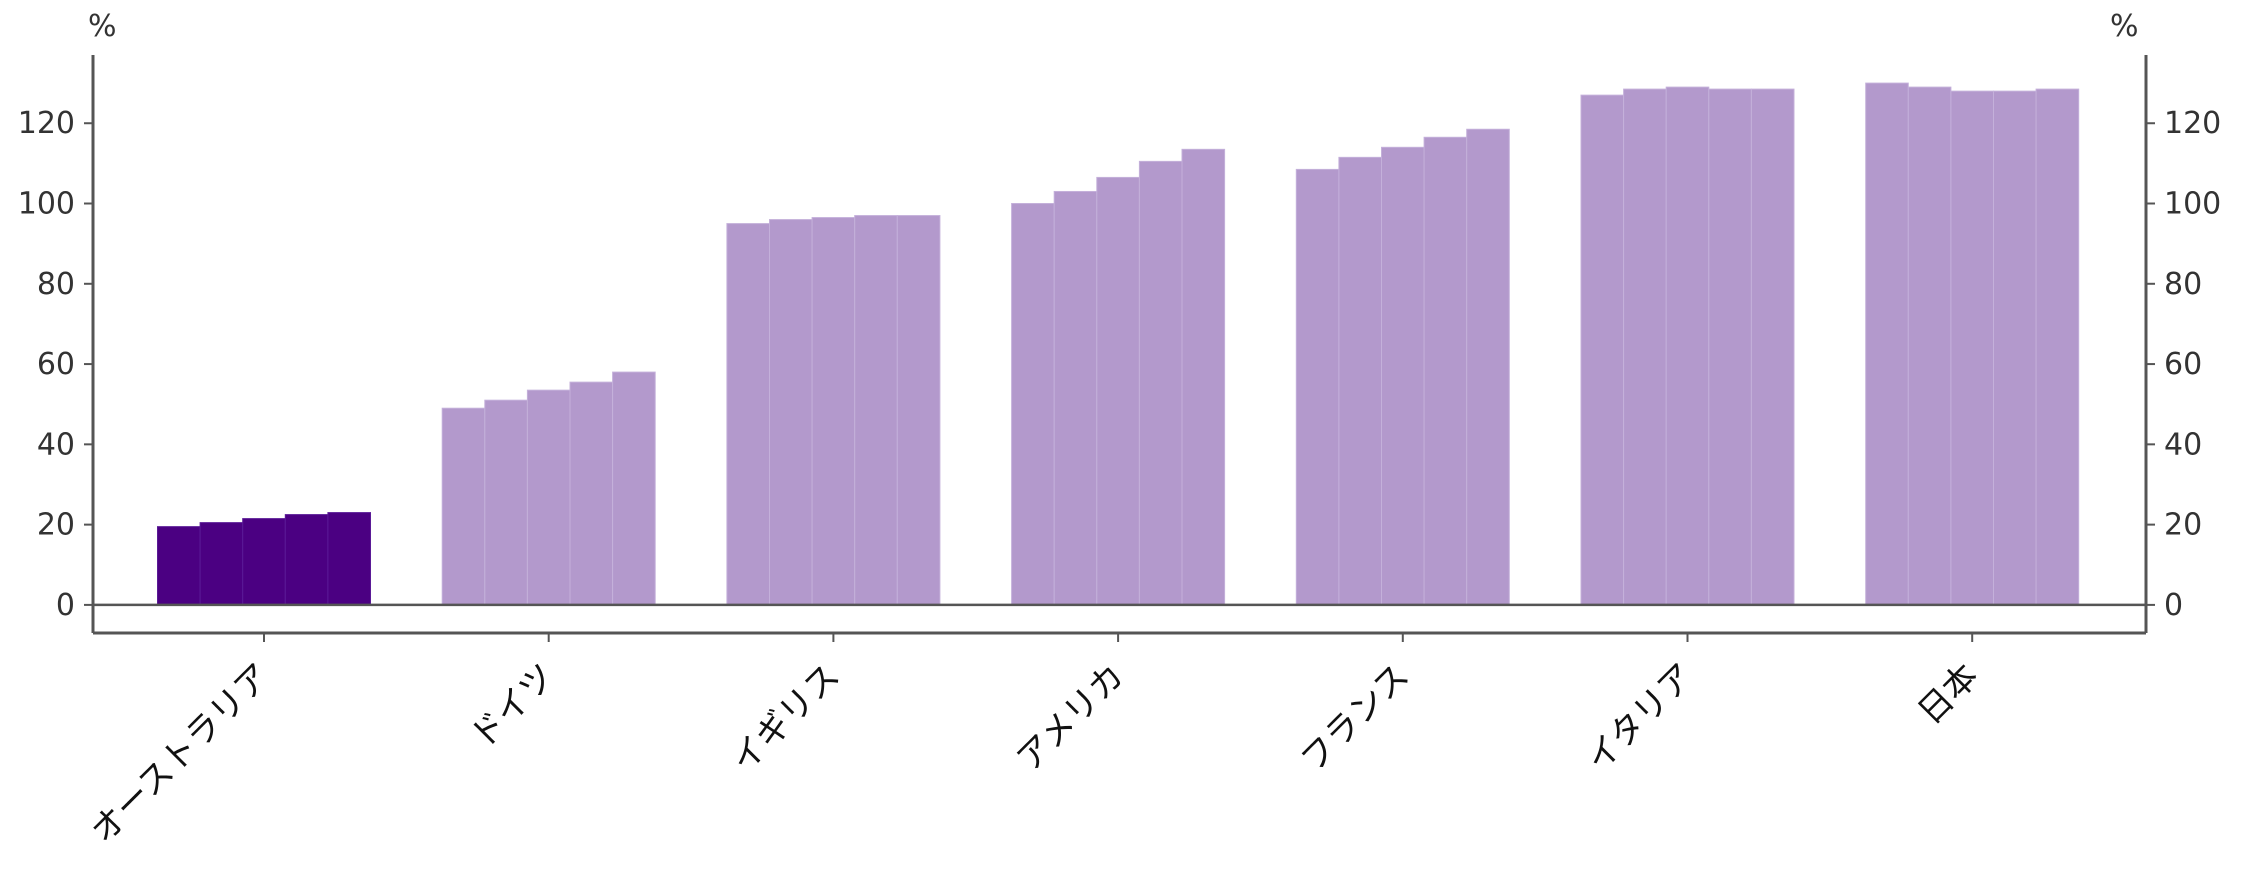  Describe the element at coordinates (2183, 284) in the screenshot. I see `y-tick-label-right: 80` at that location.